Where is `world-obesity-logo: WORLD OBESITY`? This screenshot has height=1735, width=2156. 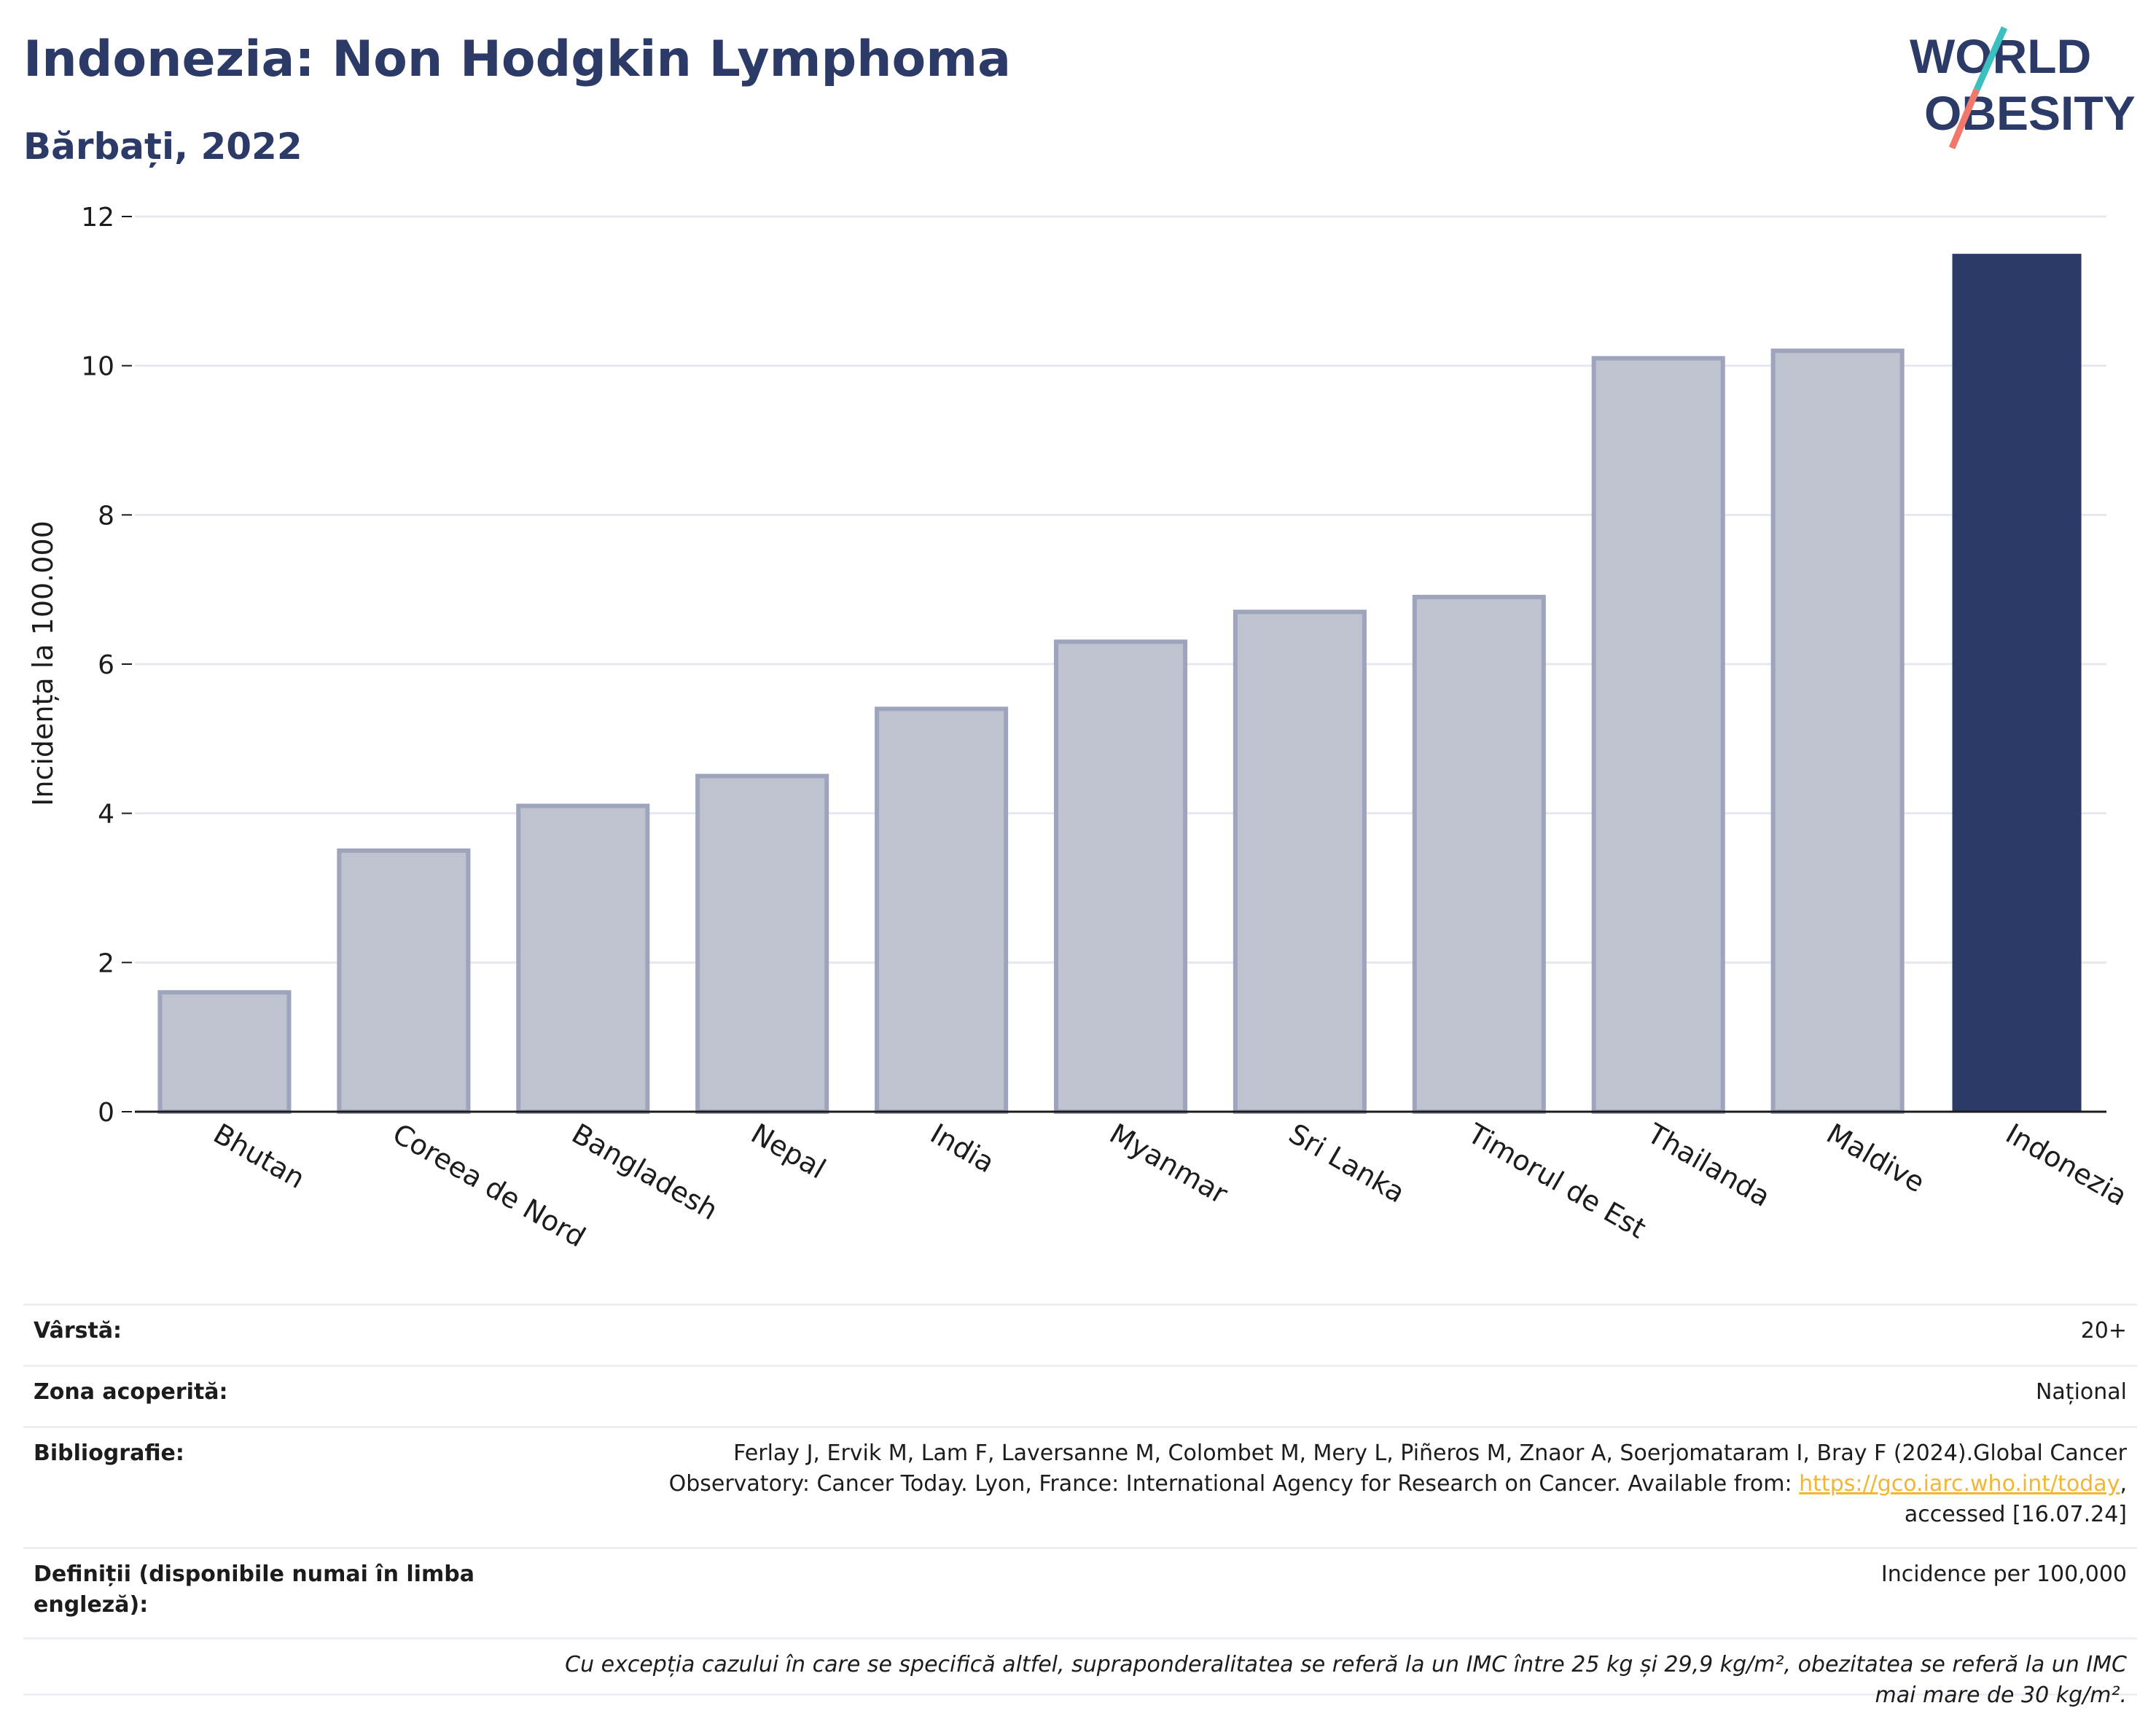 world-obesity-logo: WORLD OBESITY is located at coordinates (2019, 89).